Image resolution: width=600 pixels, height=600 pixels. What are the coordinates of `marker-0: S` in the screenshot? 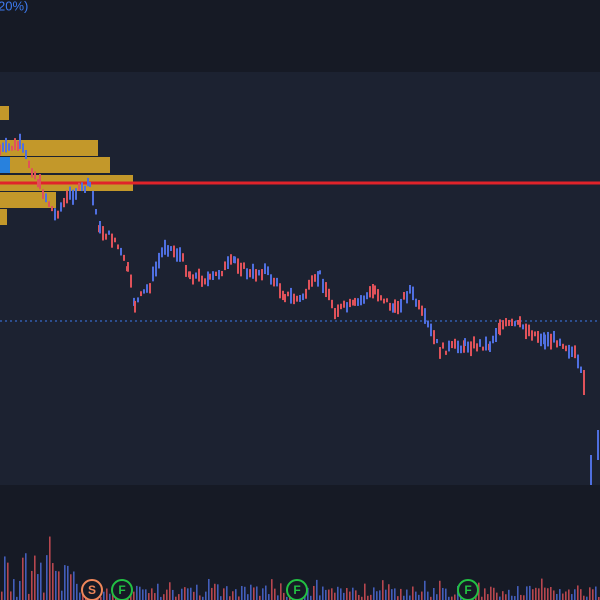 It's located at (92, 589).